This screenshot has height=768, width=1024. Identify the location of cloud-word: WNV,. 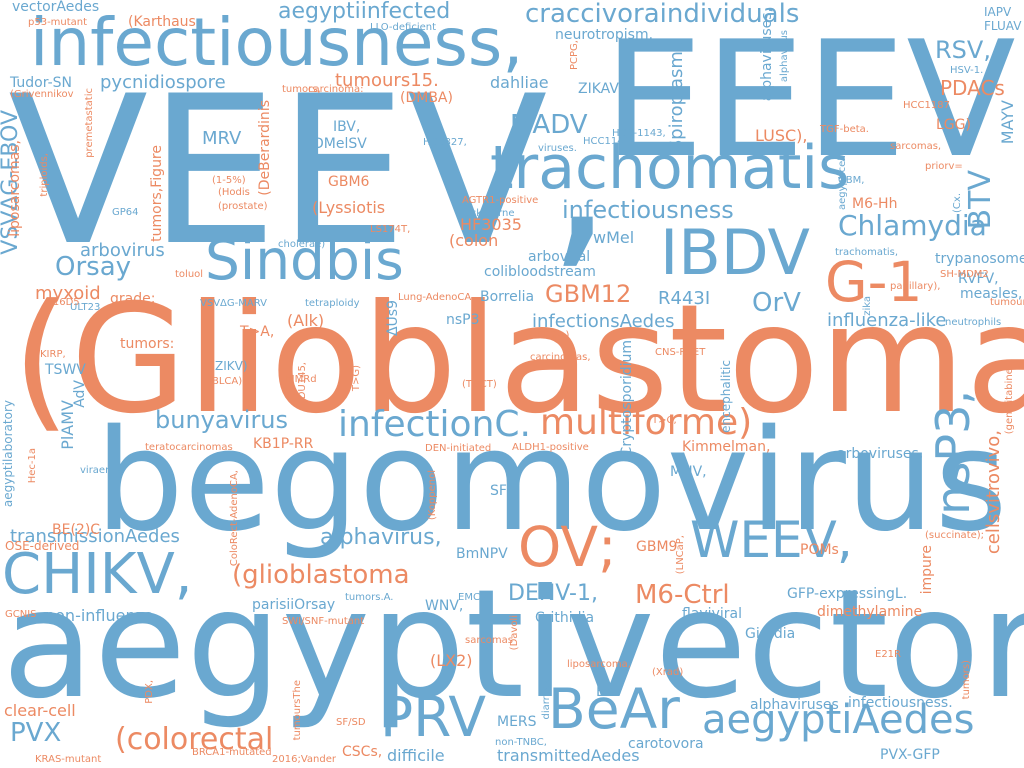
(444, 606).